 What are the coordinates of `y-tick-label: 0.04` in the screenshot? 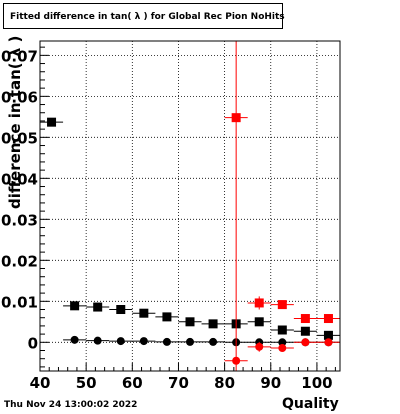 It's located at (19, 179).